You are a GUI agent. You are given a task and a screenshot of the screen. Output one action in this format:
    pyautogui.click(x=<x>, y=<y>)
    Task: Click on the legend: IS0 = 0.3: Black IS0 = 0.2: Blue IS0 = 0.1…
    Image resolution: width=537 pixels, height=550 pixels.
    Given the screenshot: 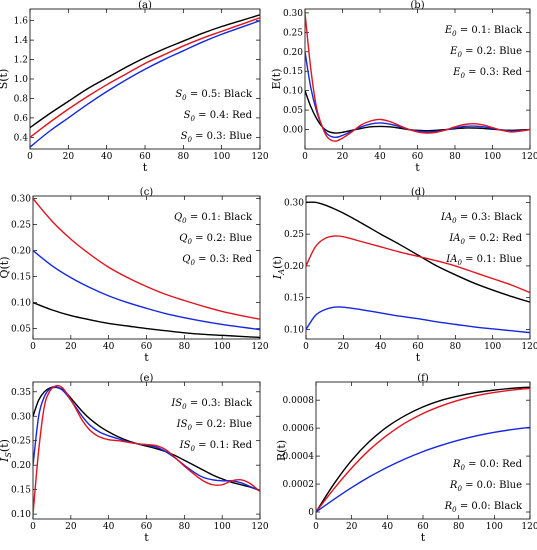 What is the action you would take?
    pyautogui.click(x=211, y=425)
    